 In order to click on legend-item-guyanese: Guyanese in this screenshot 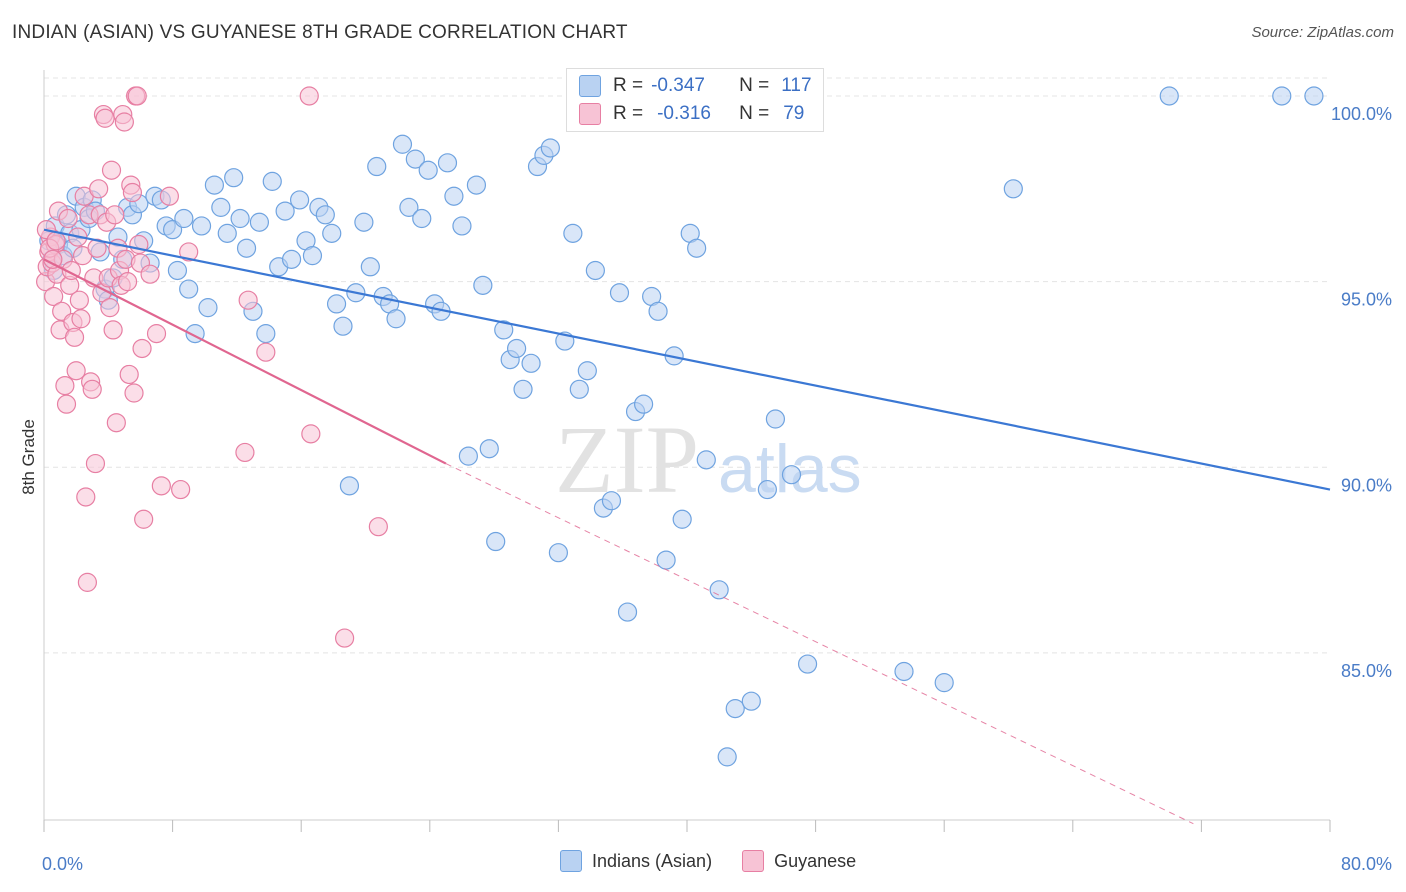, I will do `click(799, 861)`.